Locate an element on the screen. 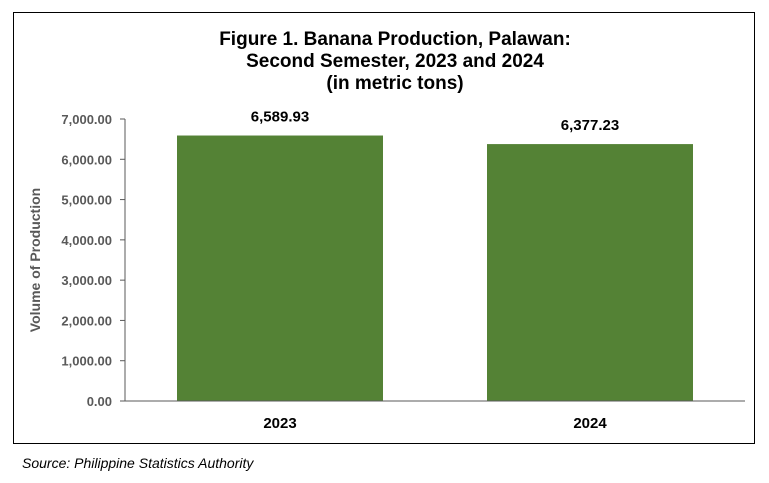  data-label-2023: 6,589.93 is located at coordinates (280, 117).